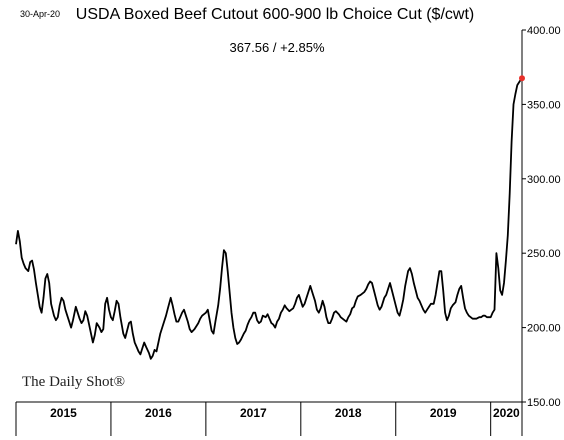 This screenshot has width=564, height=440. Describe the element at coordinates (506, 413) in the screenshot. I see `x-tick-label: 2020` at that location.